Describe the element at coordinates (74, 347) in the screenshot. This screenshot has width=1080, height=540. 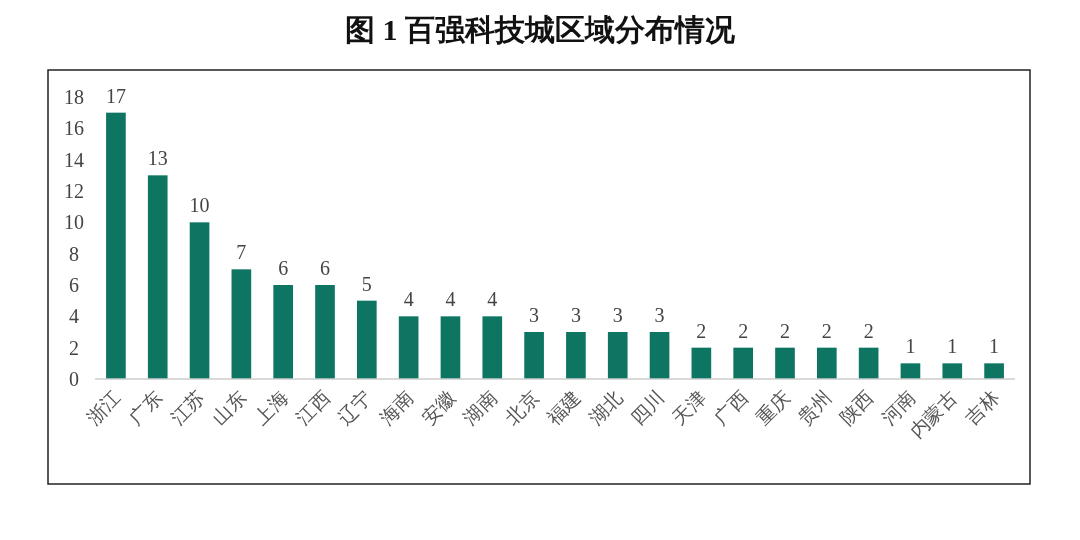
I see `y-tick-label: 2` at that location.